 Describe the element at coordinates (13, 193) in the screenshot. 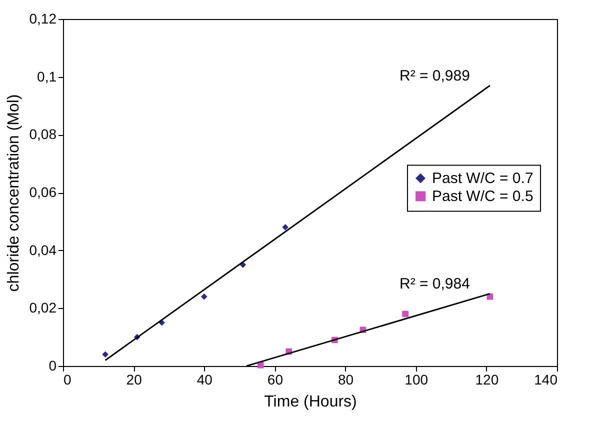

I see `y-axis-title: chloride concentration (Mol)` at that location.